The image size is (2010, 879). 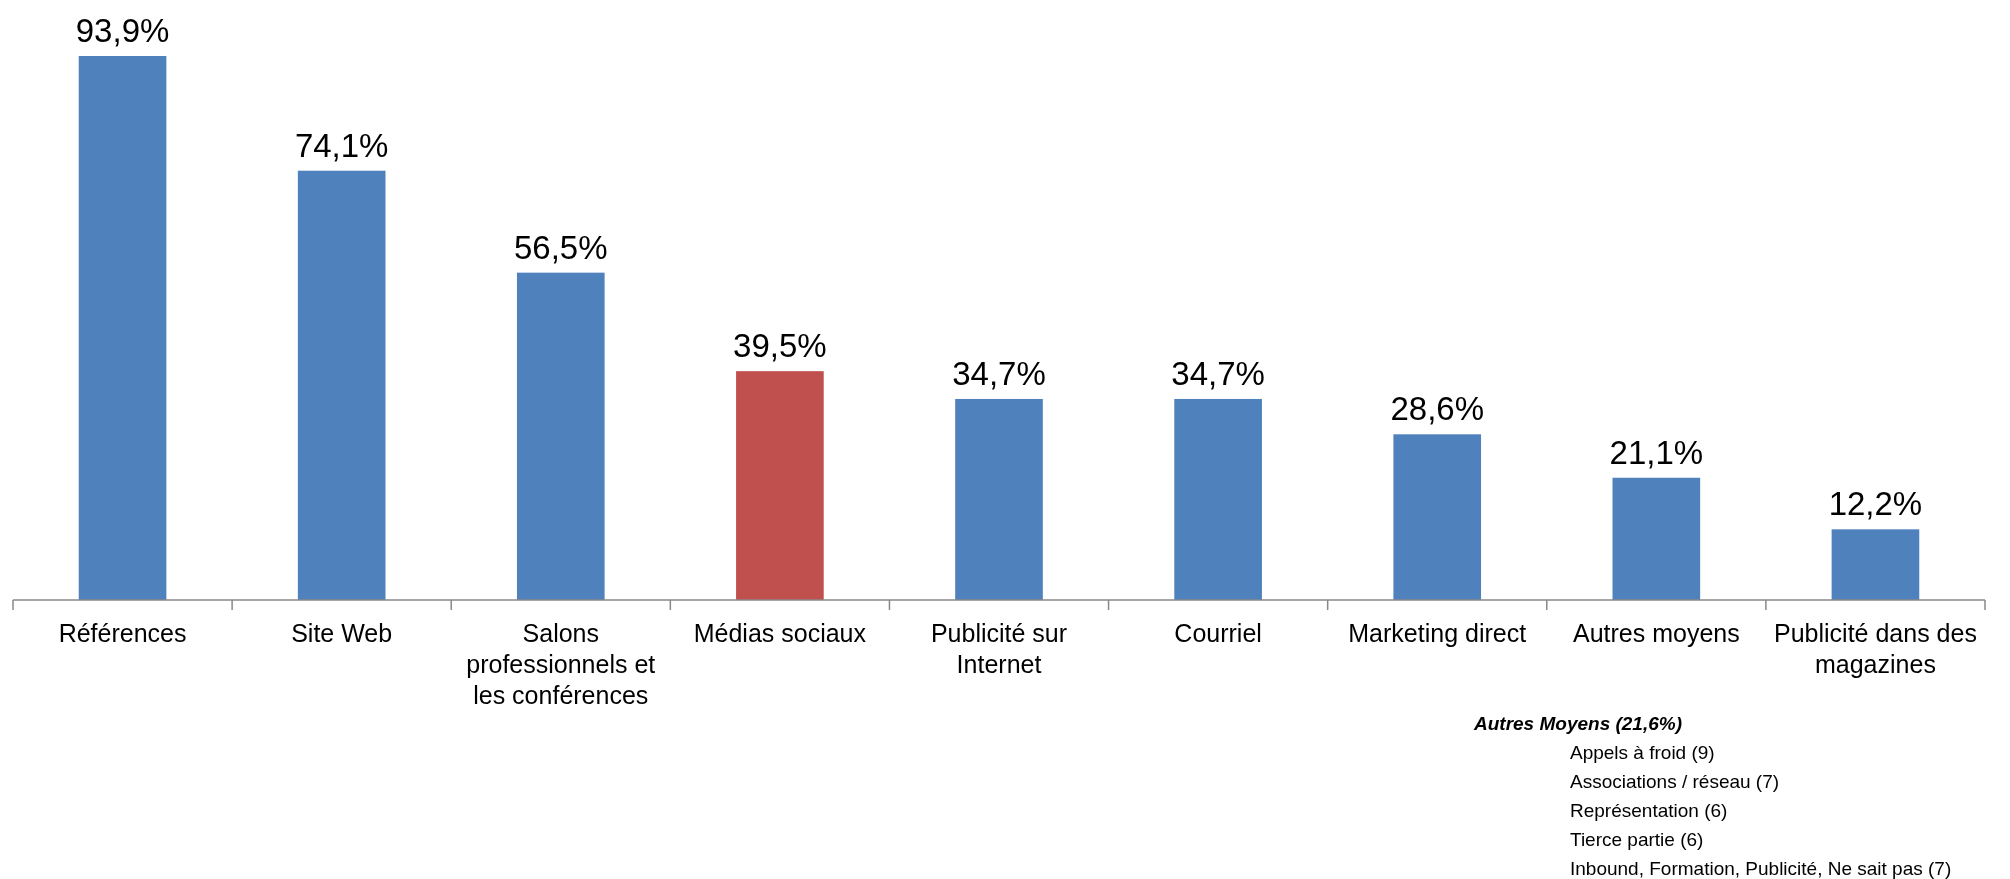 I want to click on x-tick-label: Salons professionnels et les conférences, so click(x=561, y=664).